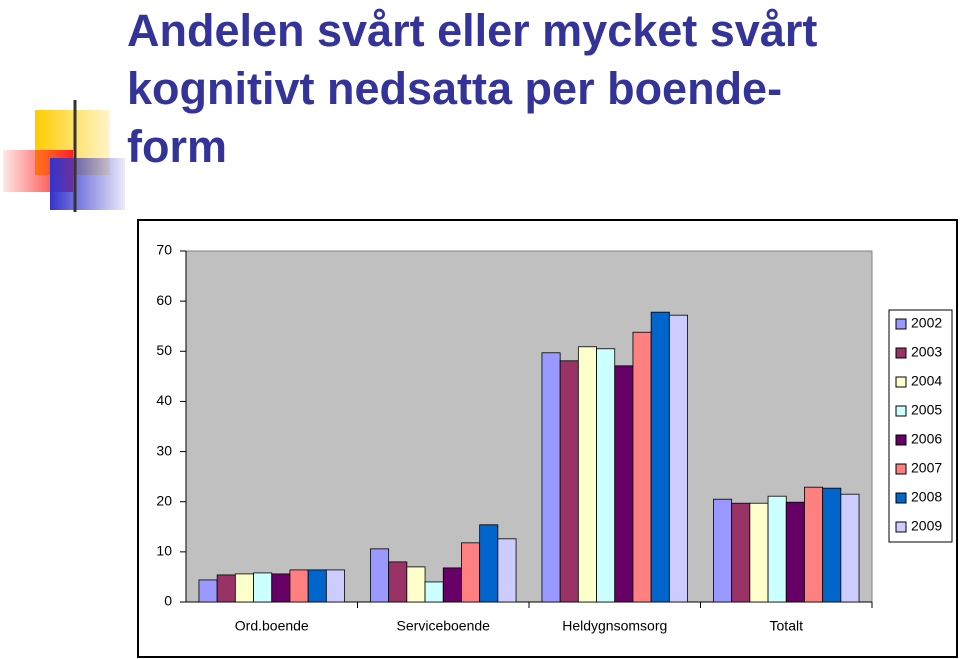 Image resolution: width=960 pixels, height=659 pixels. Describe the element at coordinates (926, 468) in the screenshot. I see `legend-label: 2007` at that location.